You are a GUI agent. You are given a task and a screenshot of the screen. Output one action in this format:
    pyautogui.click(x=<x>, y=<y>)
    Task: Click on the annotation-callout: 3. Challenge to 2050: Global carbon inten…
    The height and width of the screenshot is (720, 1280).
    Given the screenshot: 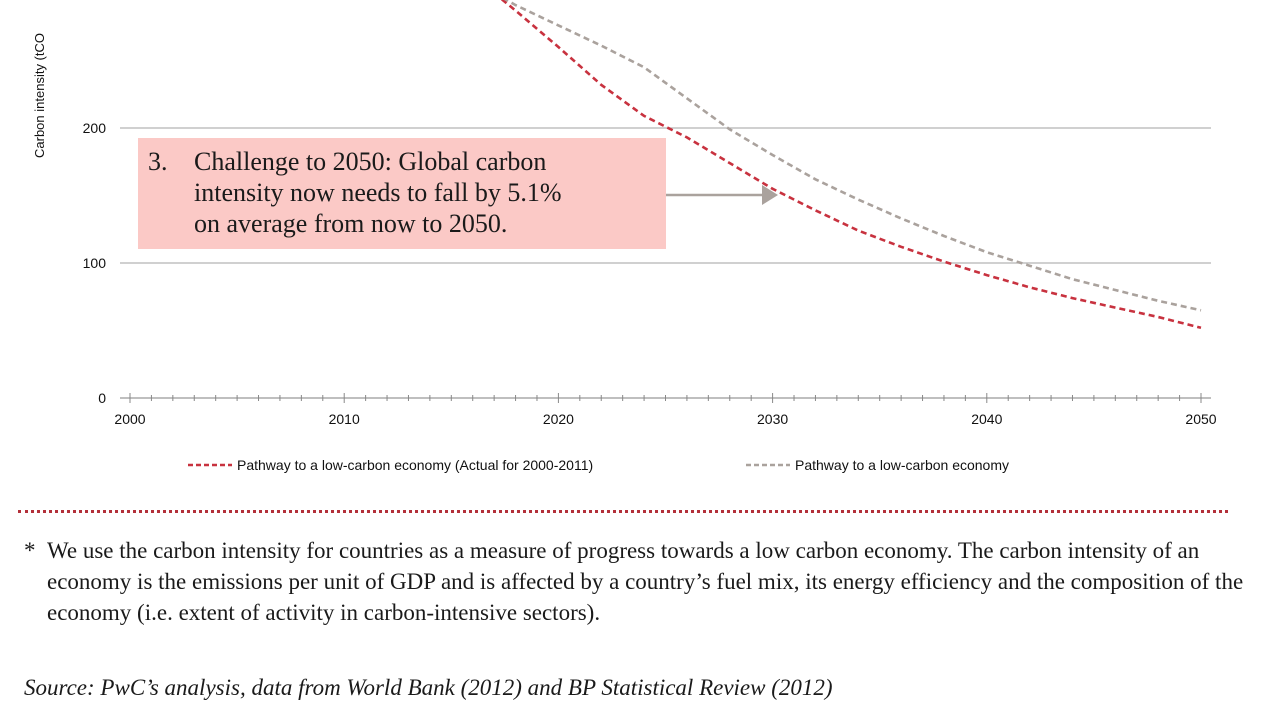 What is the action you would take?
    pyautogui.click(x=402, y=193)
    